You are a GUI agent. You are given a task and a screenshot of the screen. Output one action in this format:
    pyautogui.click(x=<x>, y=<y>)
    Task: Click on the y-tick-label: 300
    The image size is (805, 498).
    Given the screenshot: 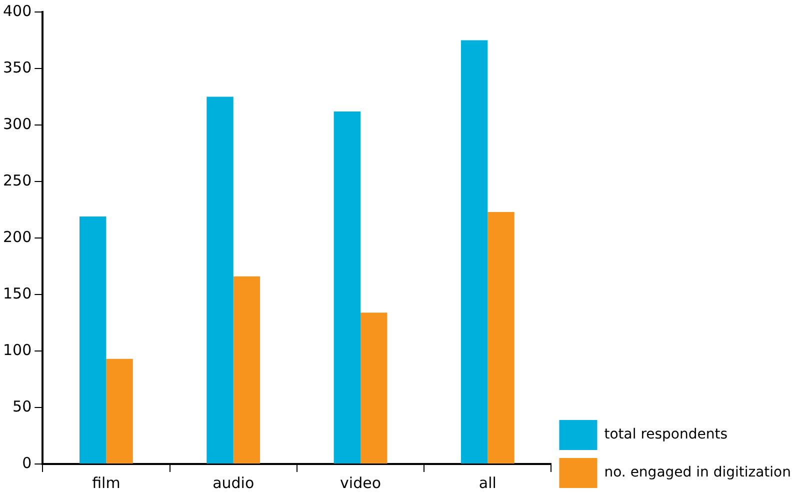 What is the action you would take?
    pyautogui.click(x=17, y=123)
    